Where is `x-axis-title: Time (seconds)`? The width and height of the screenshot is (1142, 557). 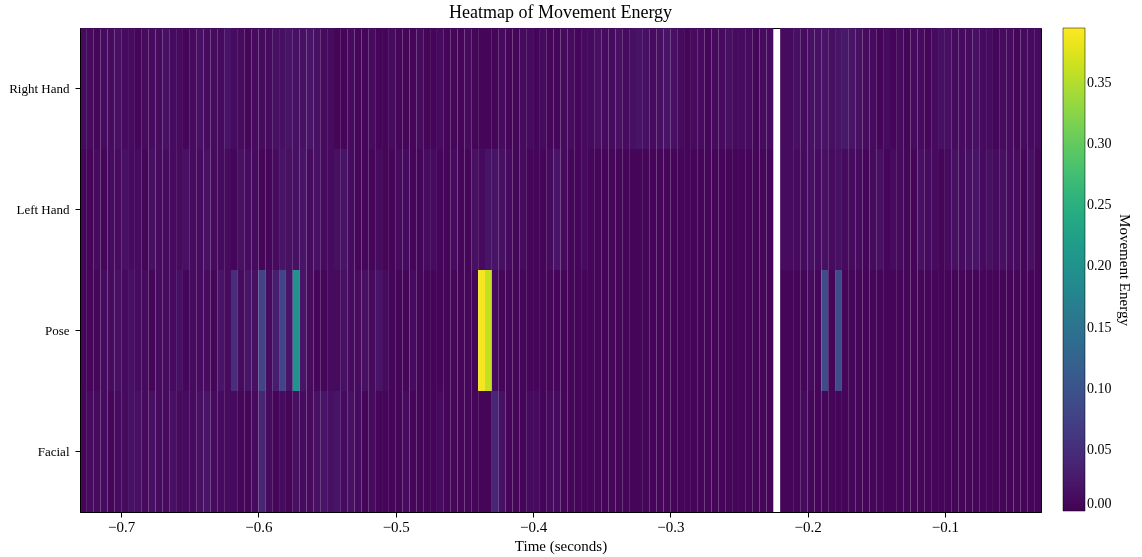
x-axis-title: Time (seconds) is located at coordinates (561, 546).